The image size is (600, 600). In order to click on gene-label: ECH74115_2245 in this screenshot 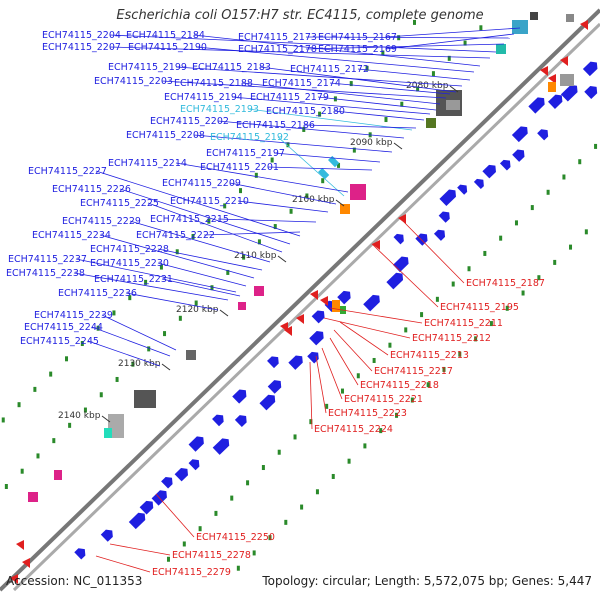, I will do `click(59, 341)`.